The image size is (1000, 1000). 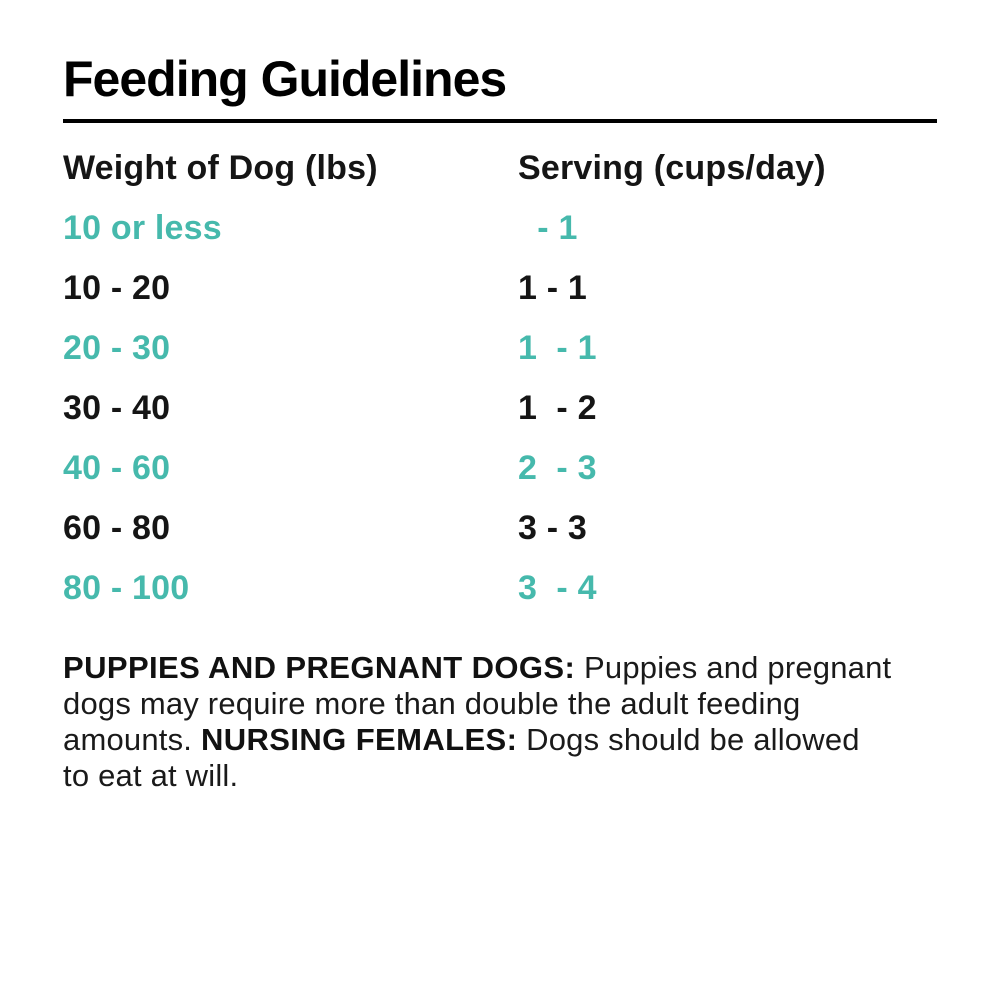 What do you see at coordinates (132, 739) in the screenshot?
I see `note-text: amounts.` at bounding box center [132, 739].